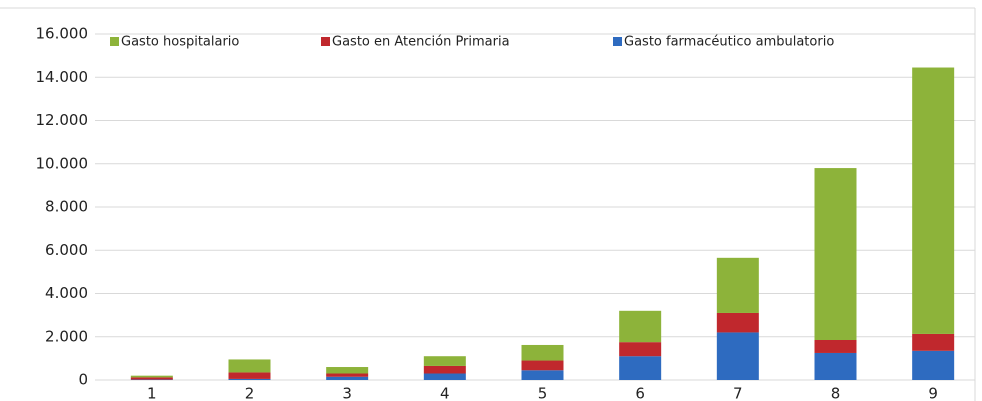 This screenshot has width=982, height=401. What do you see at coordinates (62, 120) in the screenshot?
I see `y-tick-label: 12.000` at bounding box center [62, 120].